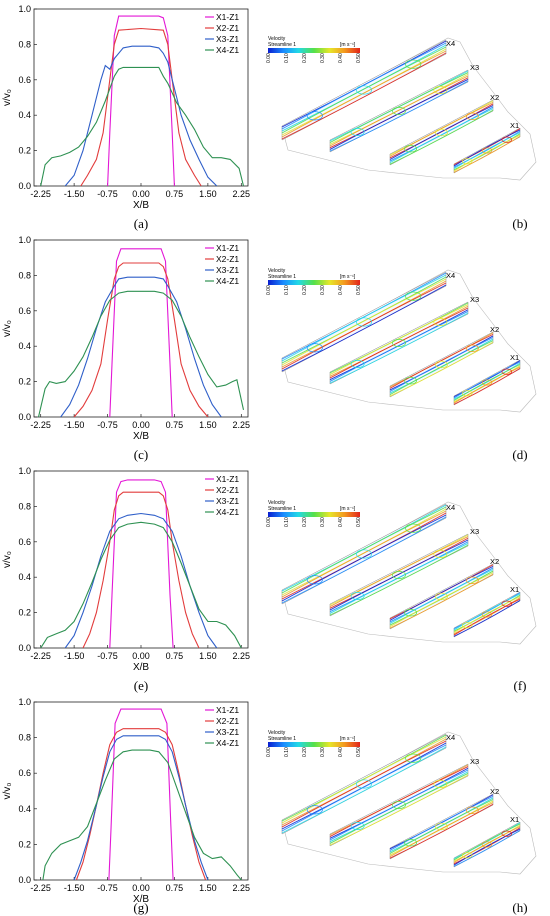  I want to click on series-line-x2-z1, so click(141, 106).